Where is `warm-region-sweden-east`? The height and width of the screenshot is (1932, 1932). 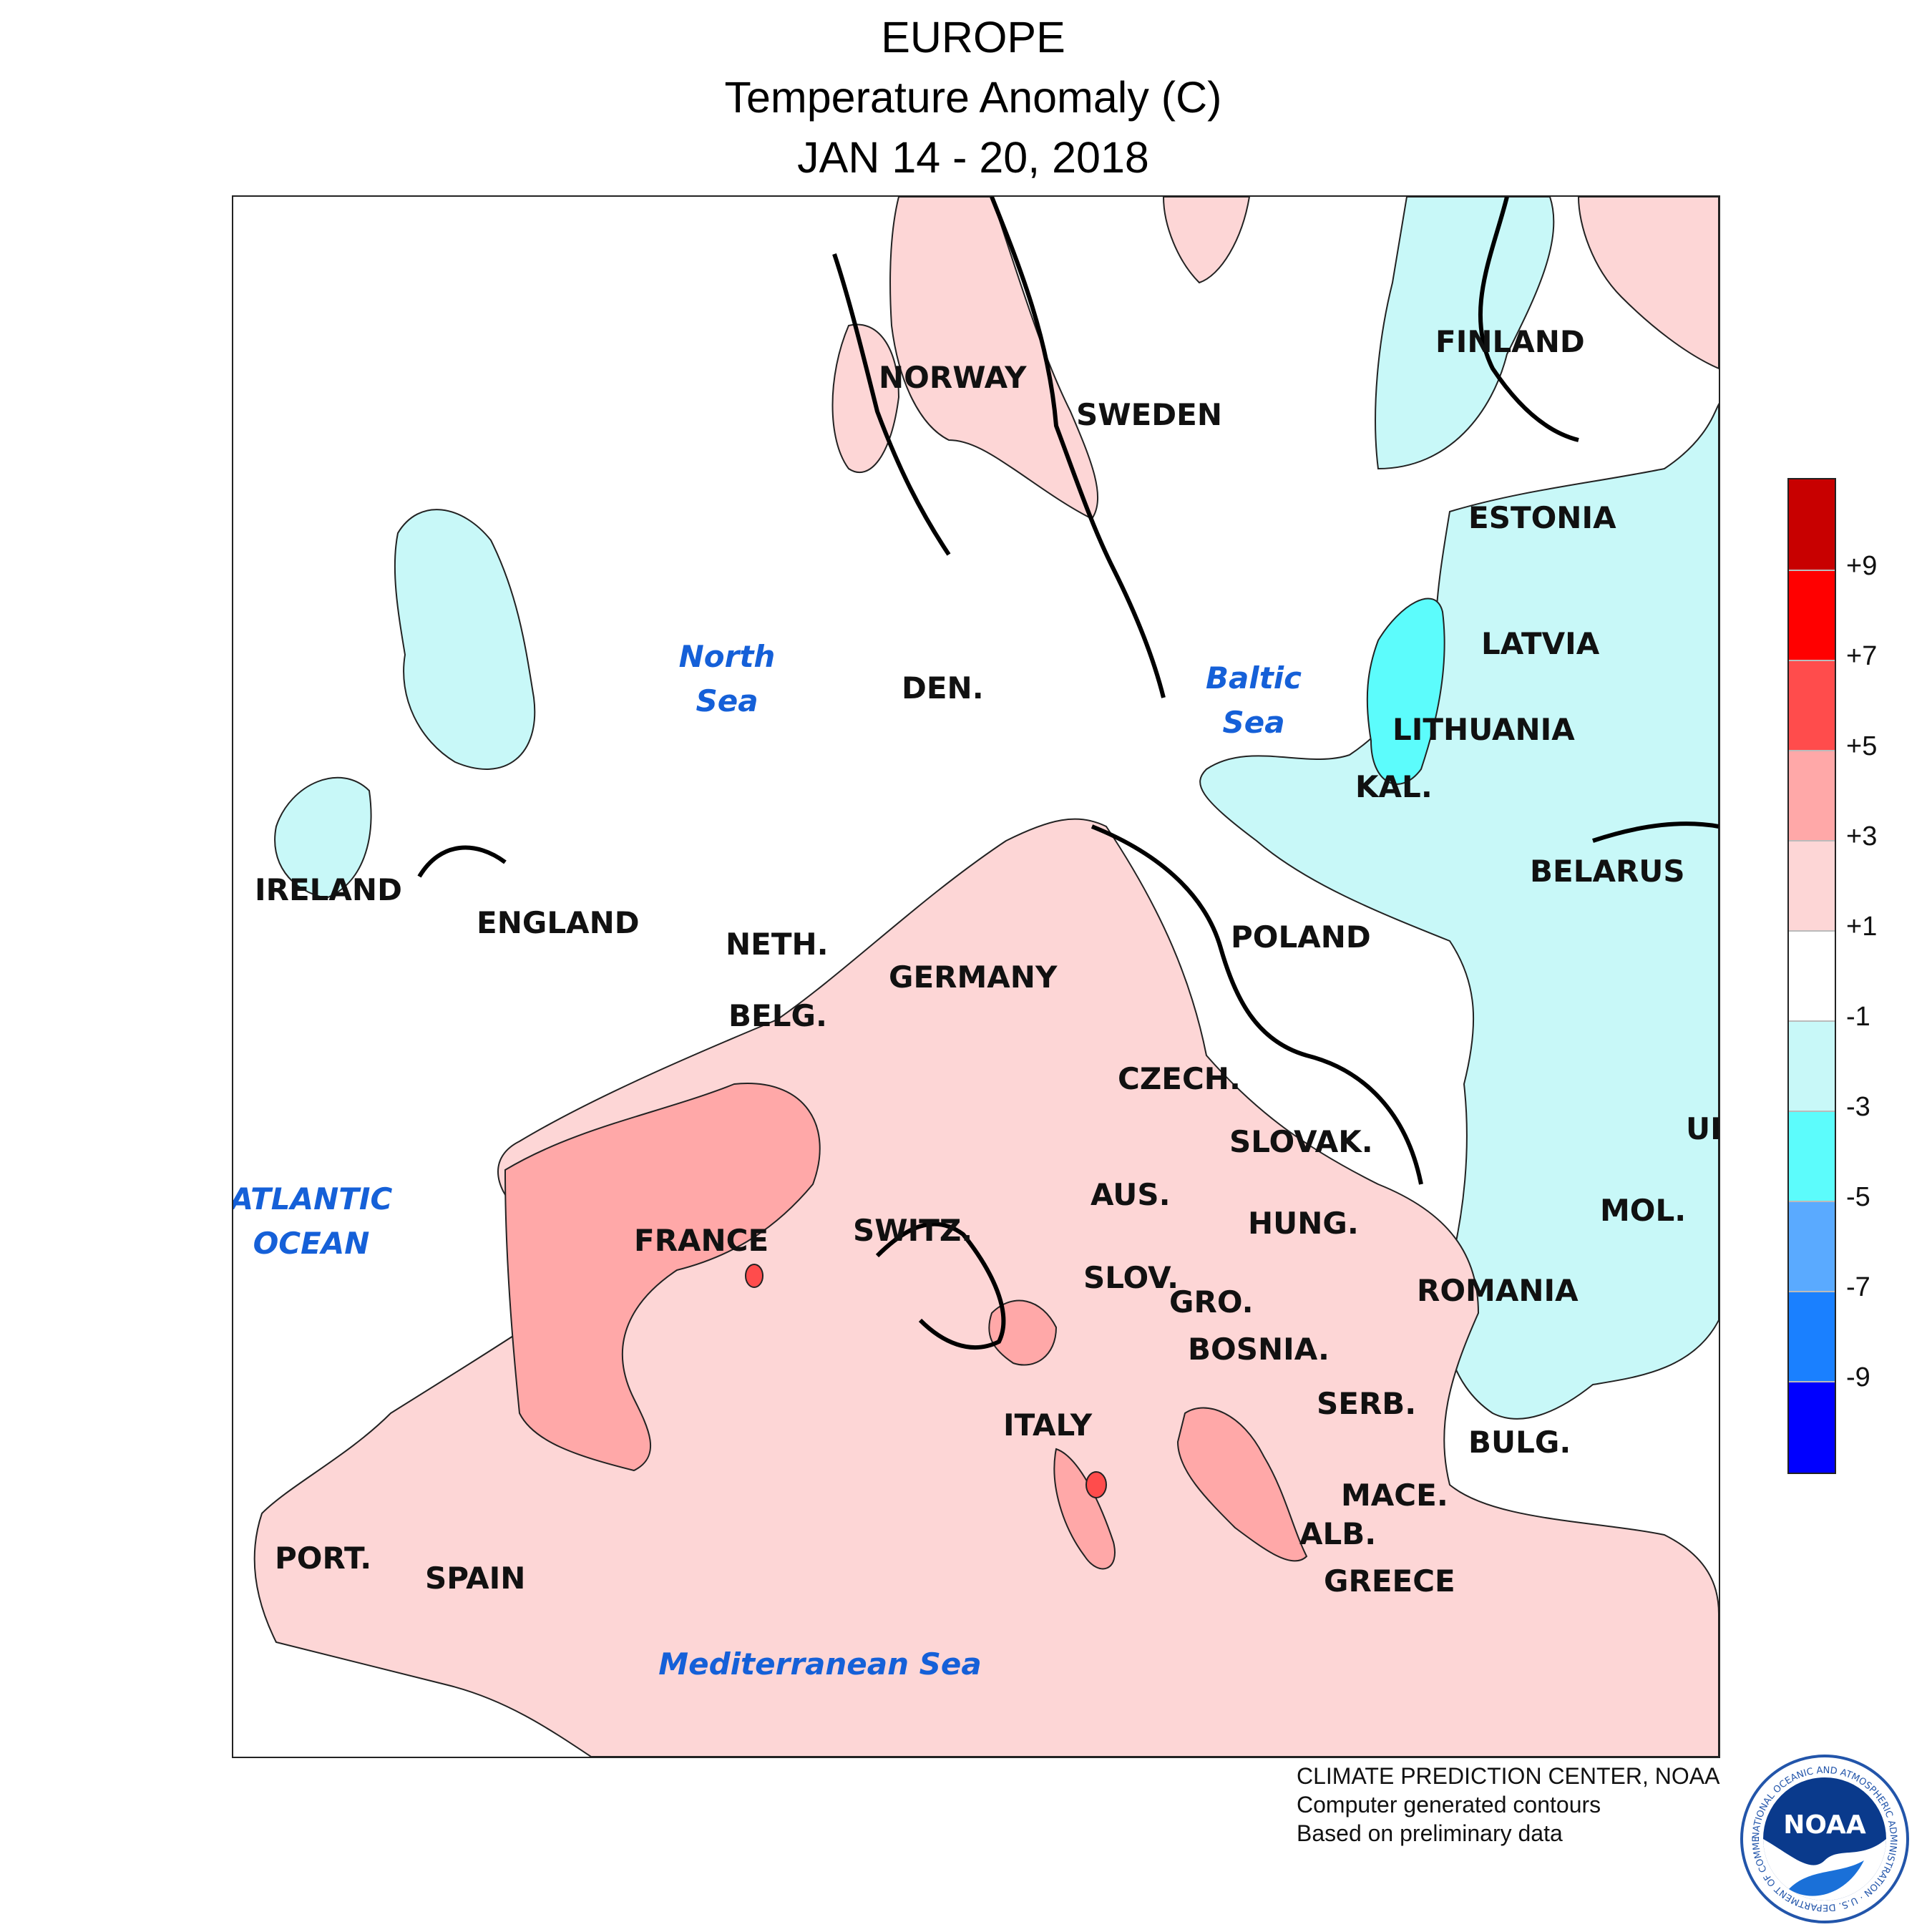 warm-region-sweden-east is located at coordinates (1206, 240).